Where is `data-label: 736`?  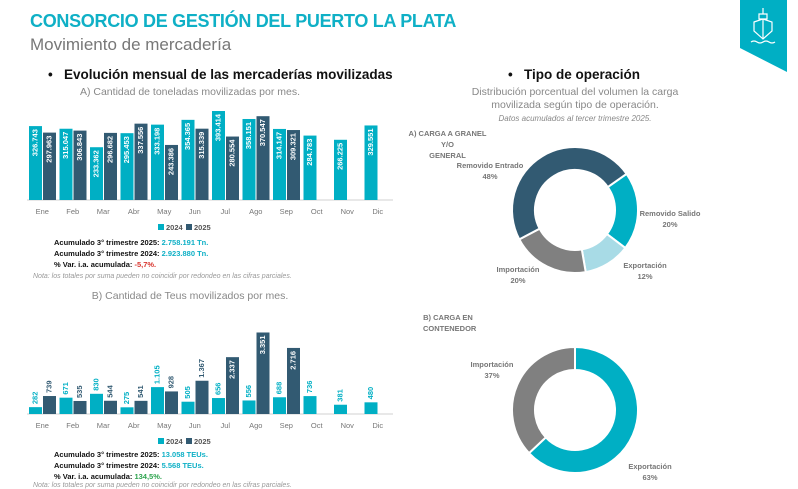 data-label: 736 is located at coordinates (309, 387).